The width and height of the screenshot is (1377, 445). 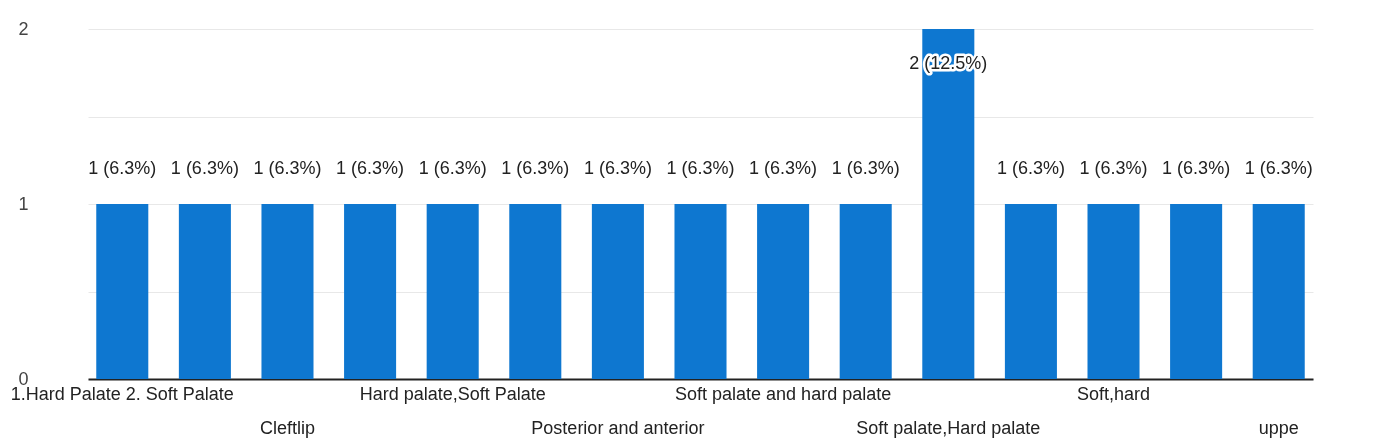 I want to click on y-tick-label: 2, so click(x=23, y=28).